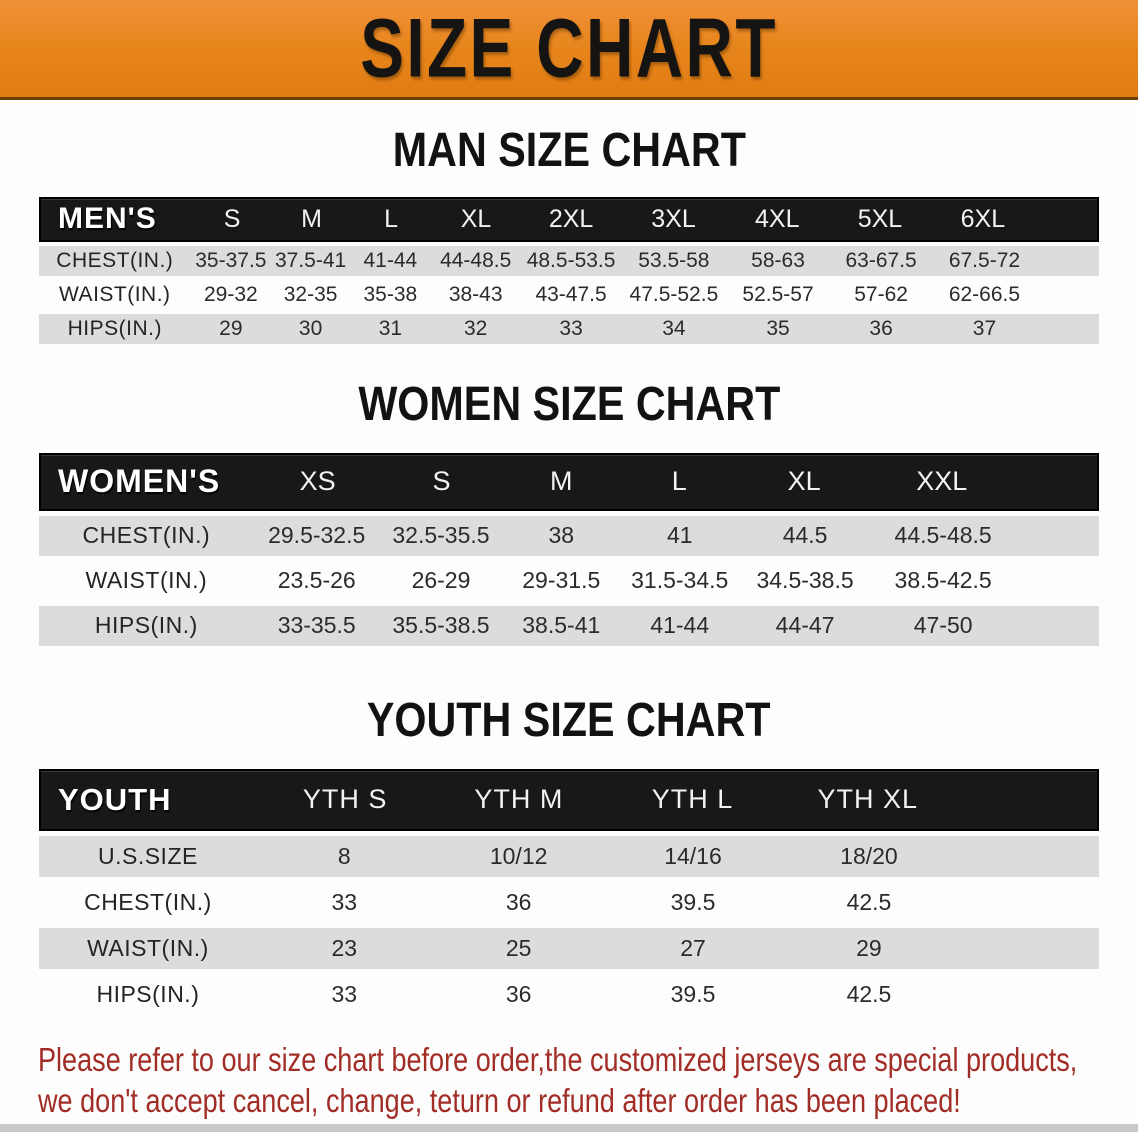 This screenshot has width=1138, height=1132. I want to click on measurement-value: 41-44, so click(390, 260).